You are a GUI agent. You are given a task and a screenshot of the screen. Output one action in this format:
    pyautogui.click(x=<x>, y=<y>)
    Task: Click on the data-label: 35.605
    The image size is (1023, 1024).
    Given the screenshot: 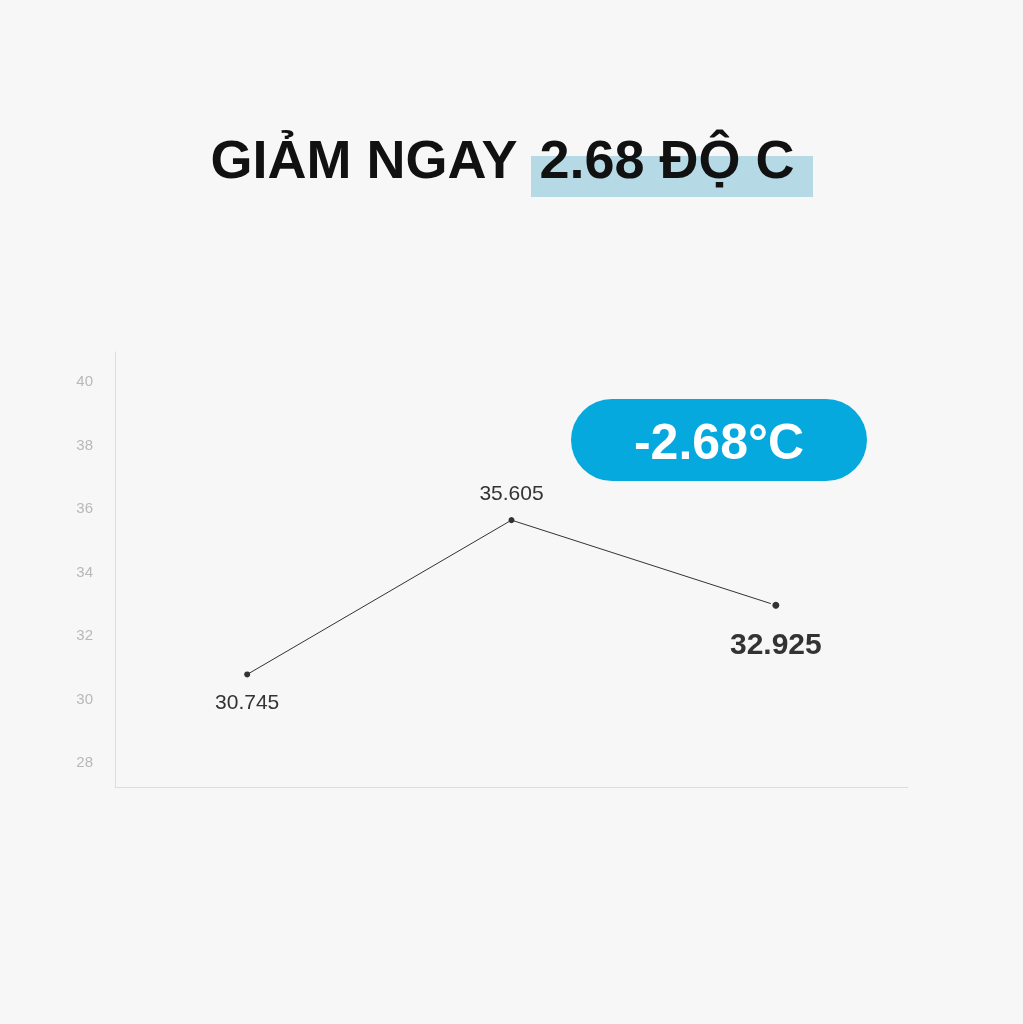 What is the action you would take?
    pyautogui.click(x=511, y=493)
    